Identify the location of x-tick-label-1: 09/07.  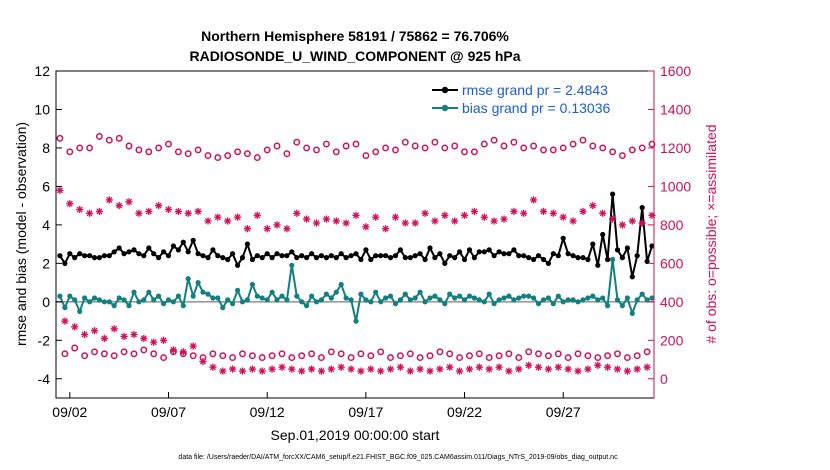
(168, 412).